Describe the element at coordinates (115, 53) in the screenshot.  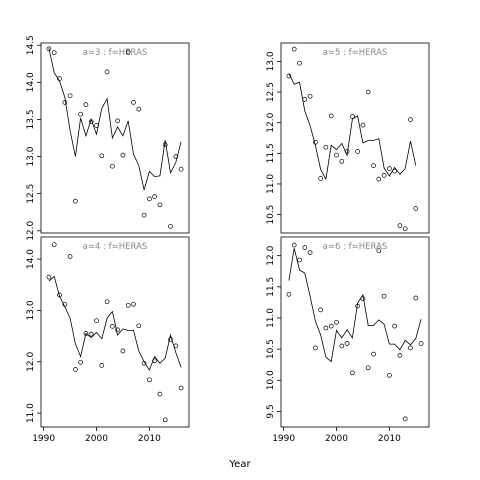
I see `panel-title: a=3 : f=HERAS` at that location.